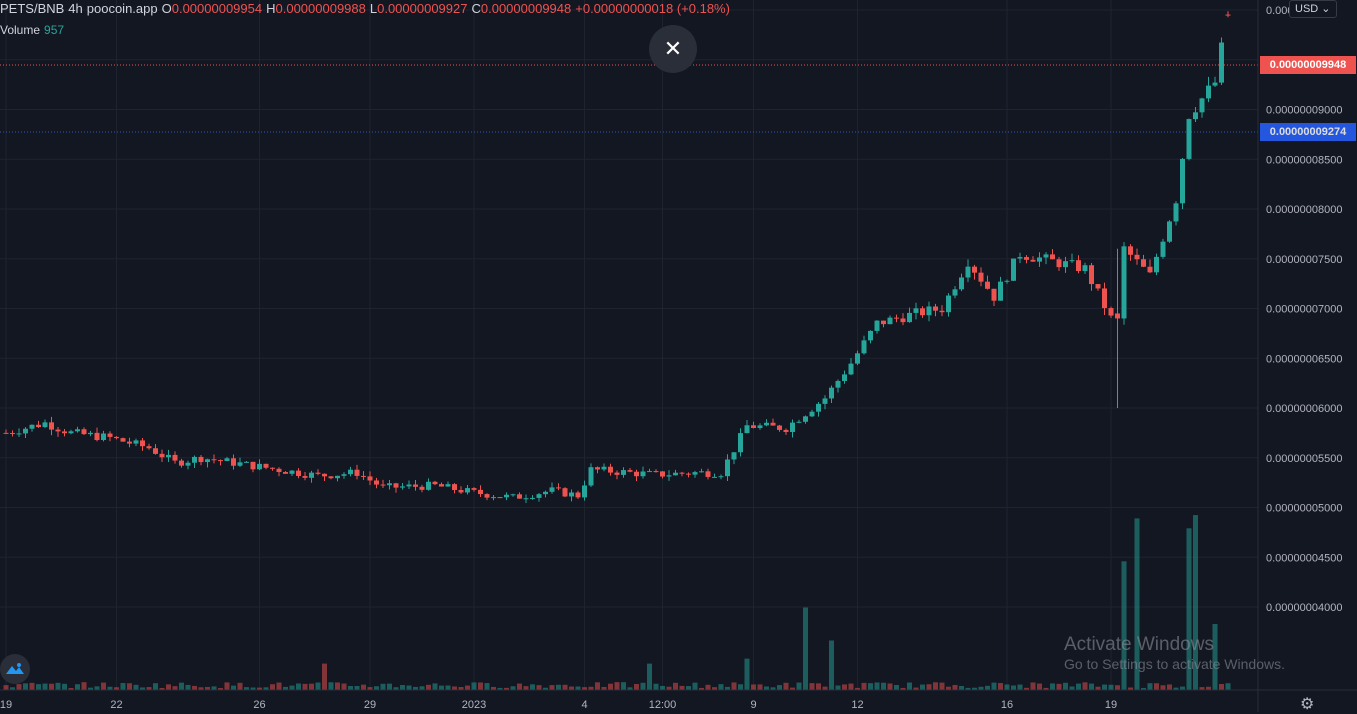 This screenshot has width=1357, height=714. Describe the element at coordinates (75, 8) in the screenshot. I see `legend-interval: 4h` at that location.